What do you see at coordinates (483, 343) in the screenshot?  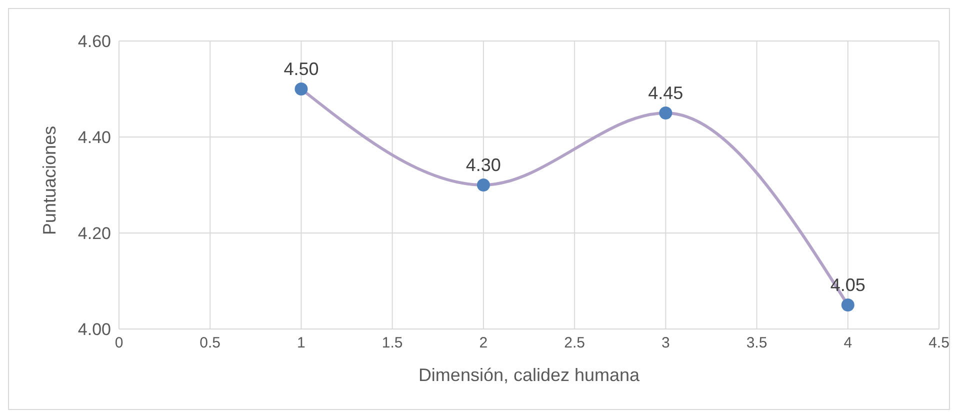 I see `x-tick-label: 2` at bounding box center [483, 343].